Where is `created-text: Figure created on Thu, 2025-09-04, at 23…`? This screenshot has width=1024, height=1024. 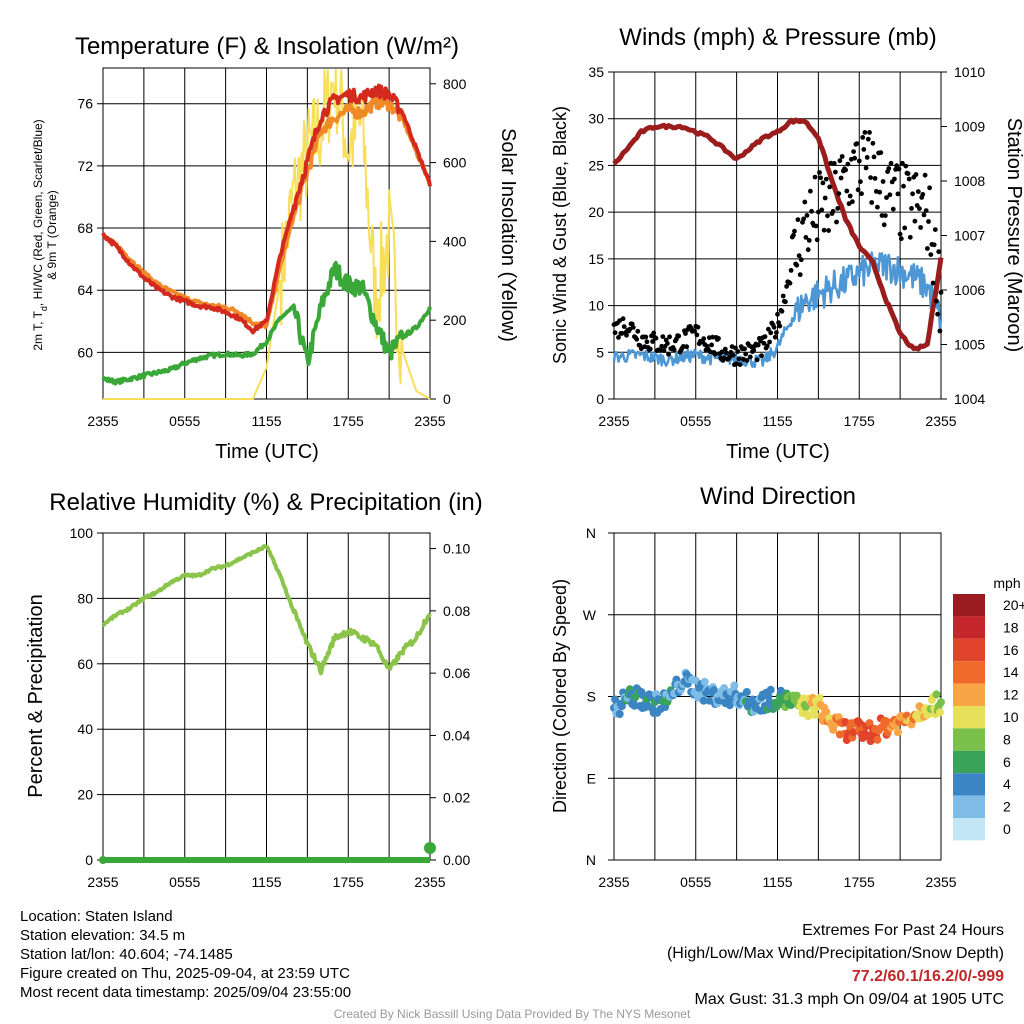 created-text: Figure created on Thu, 2025-09-04, at 23… is located at coordinates (185, 973).